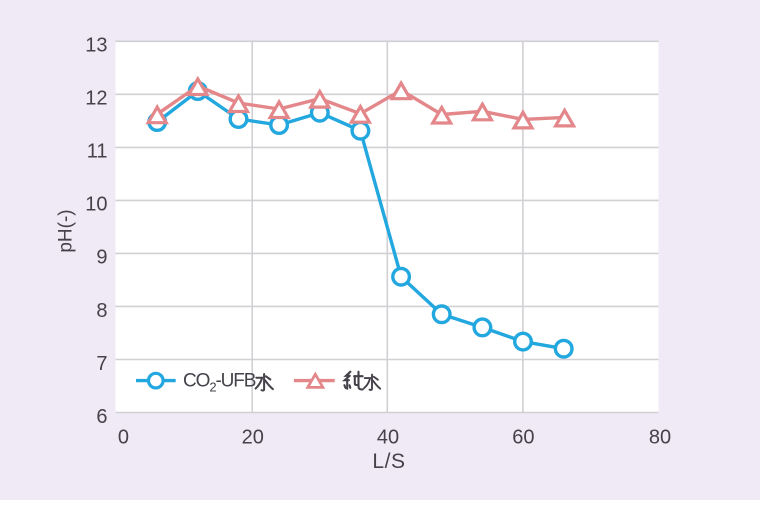 This screenshot has height=505, width=760. I want to click on svg-text: CO2-UFB, so click(219, 382).